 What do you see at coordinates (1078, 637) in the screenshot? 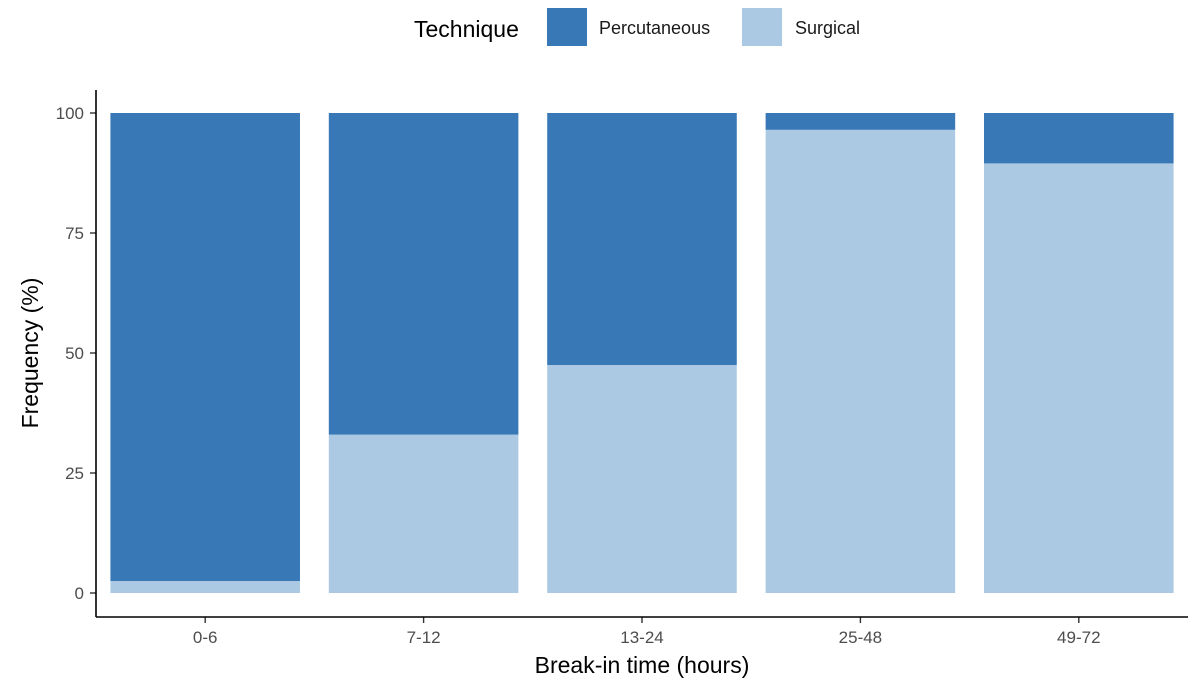
I see `x-tick-label-49-72: 49-72` at bounding box center [1078, 637].